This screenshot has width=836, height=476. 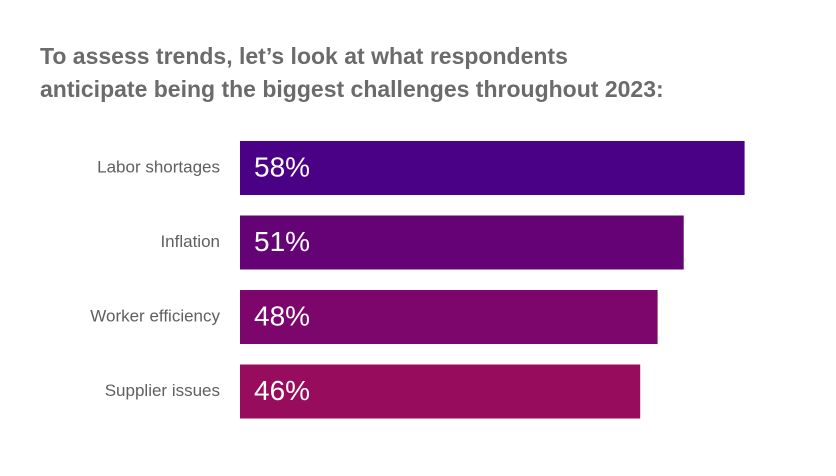 What do you see at coordinates (190, 241) in the screenshot?
I see `category-label: Inflation` at bounding box center [190, 241].